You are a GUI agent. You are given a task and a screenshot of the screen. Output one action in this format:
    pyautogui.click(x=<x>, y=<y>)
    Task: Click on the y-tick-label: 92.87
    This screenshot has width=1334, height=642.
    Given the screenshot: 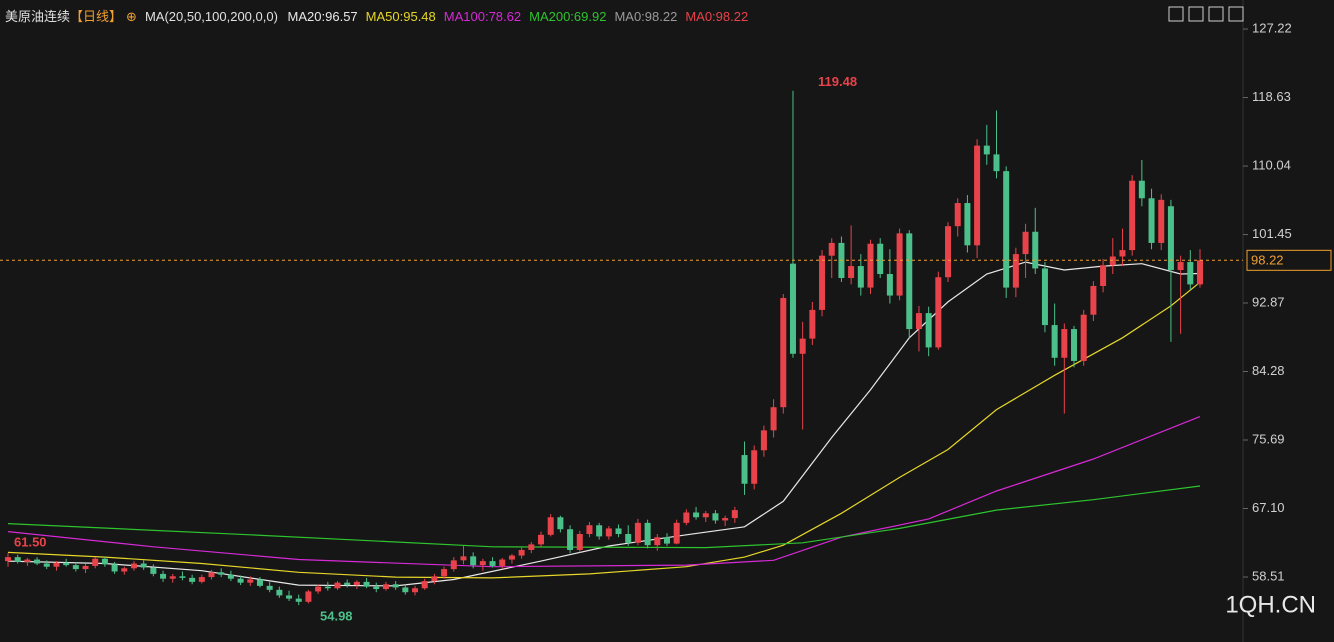 What is the action you would take?
    pyautogui.click(x=1268, y=301)
    